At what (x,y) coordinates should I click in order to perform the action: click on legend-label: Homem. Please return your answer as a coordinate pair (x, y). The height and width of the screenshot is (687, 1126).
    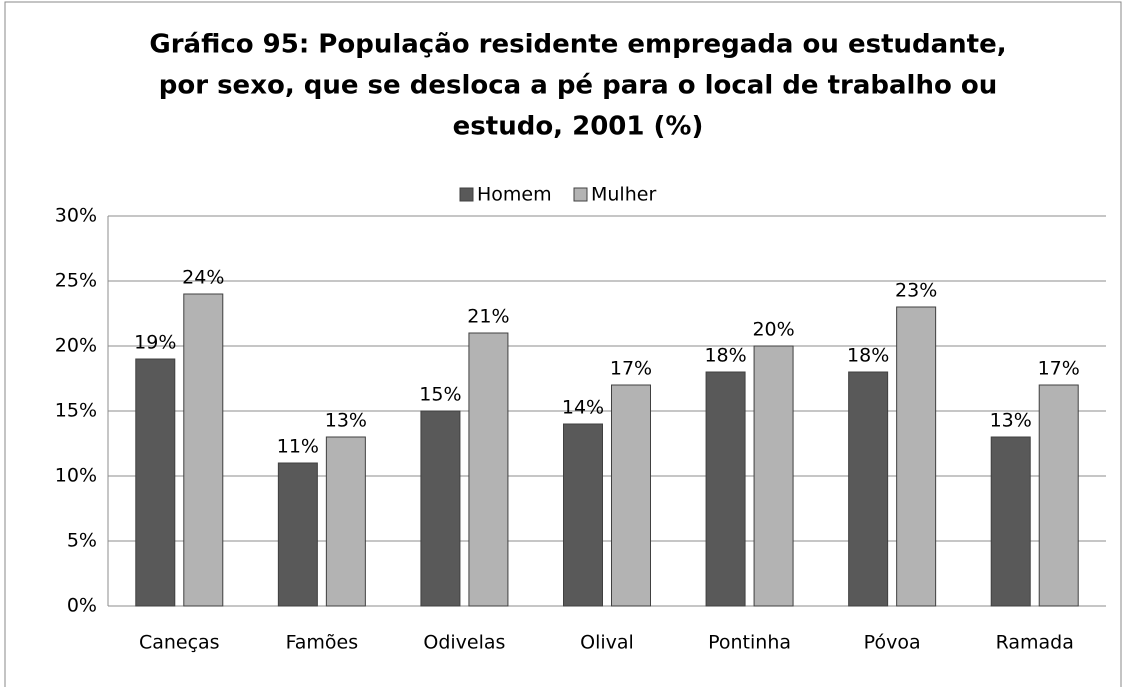
    Looking at the image, I should click on (514, 195).